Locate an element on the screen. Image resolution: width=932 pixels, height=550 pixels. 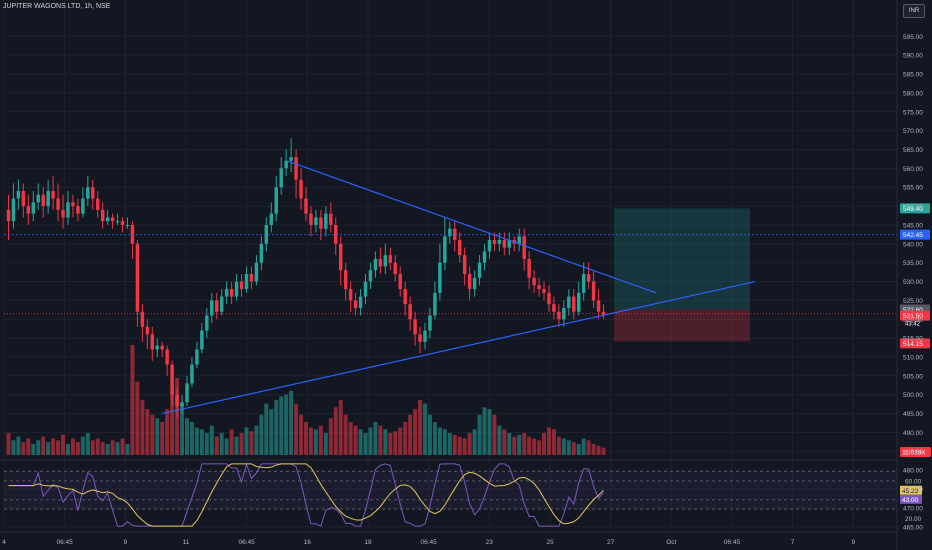
upper-trendline is located at coordinates (471, 227).